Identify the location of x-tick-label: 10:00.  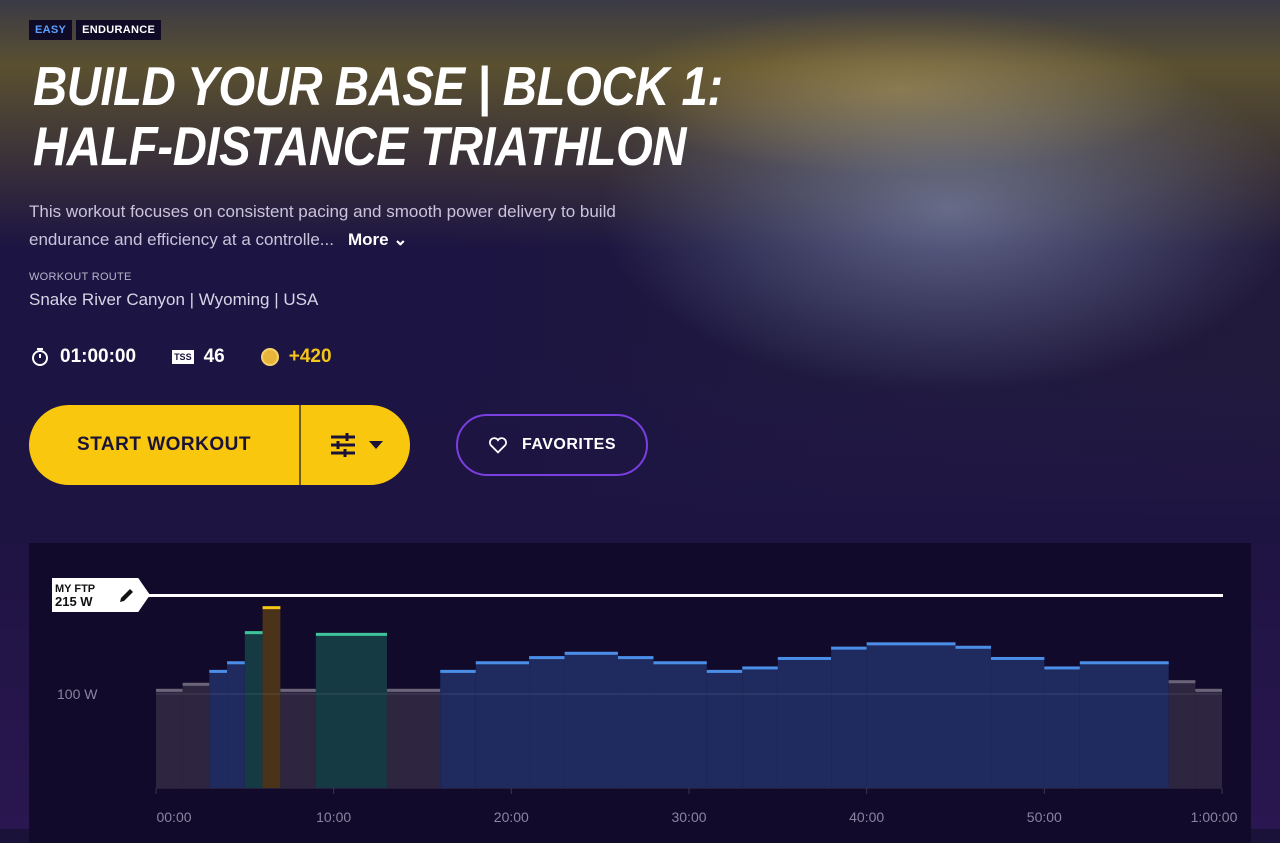
(334, 817).